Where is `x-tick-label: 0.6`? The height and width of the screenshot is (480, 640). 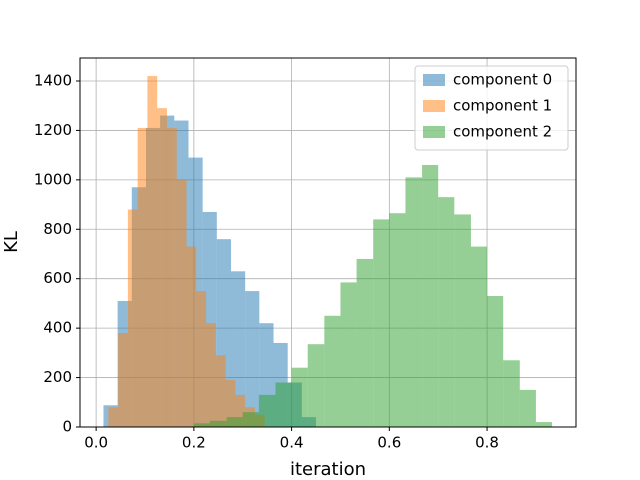 x-tick-label: 0.6 is located at coordinates (389, 443).